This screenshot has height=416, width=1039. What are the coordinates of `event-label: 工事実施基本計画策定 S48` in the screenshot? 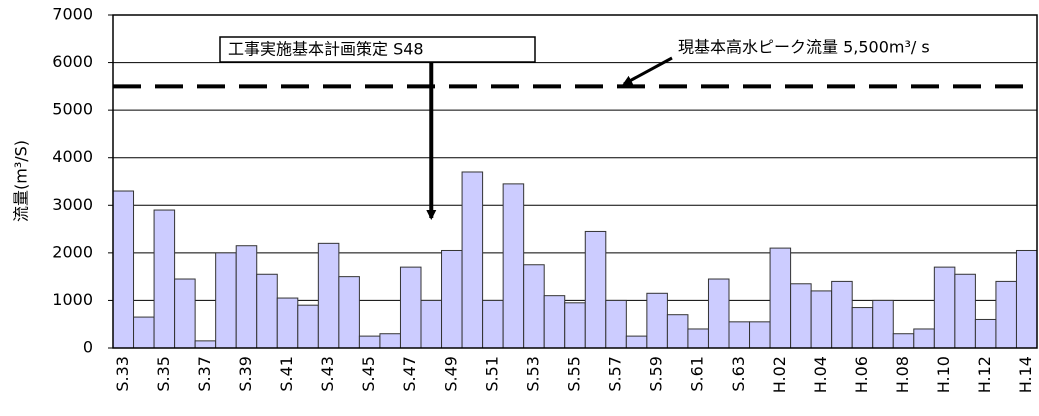 It's located at (326, 49).